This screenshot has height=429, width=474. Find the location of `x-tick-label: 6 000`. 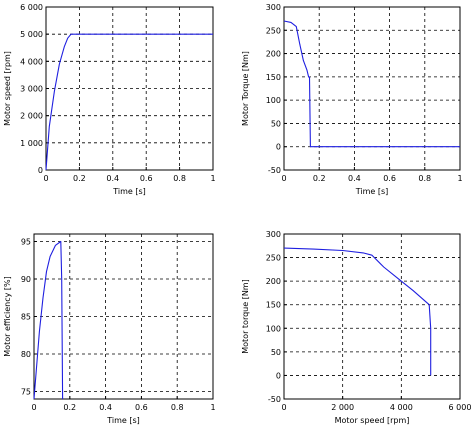

x-tick-label: 6 000 is located at coordinates (460, 407).